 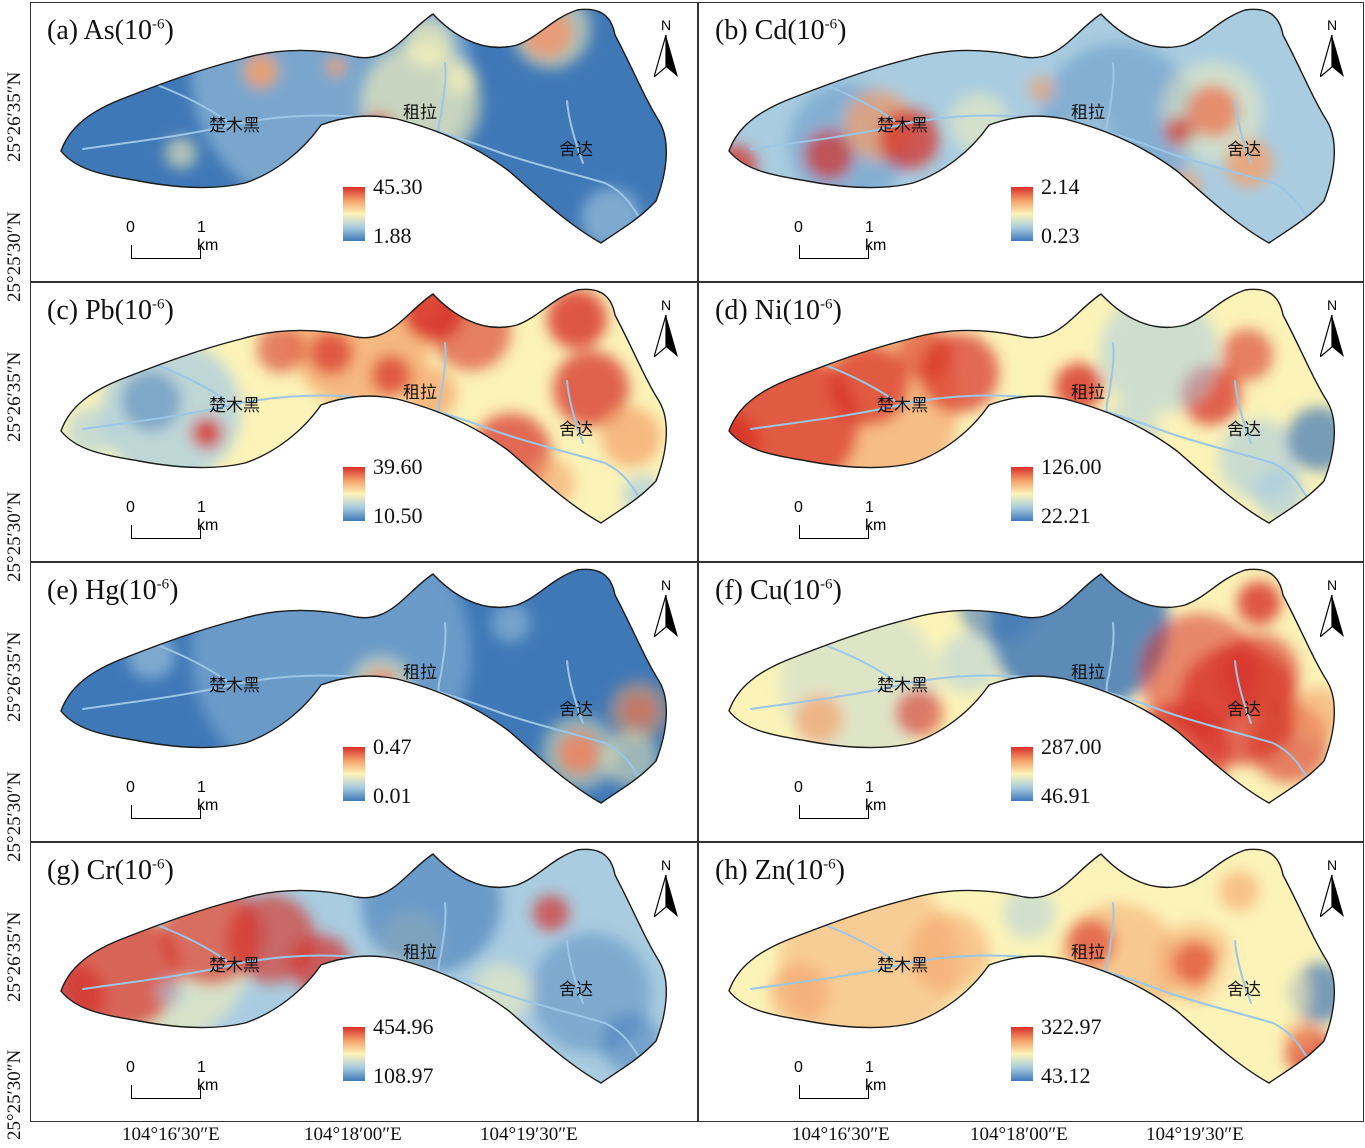 I want to click on legend-min-value: 43.12, so click(x=1066, y=1075).